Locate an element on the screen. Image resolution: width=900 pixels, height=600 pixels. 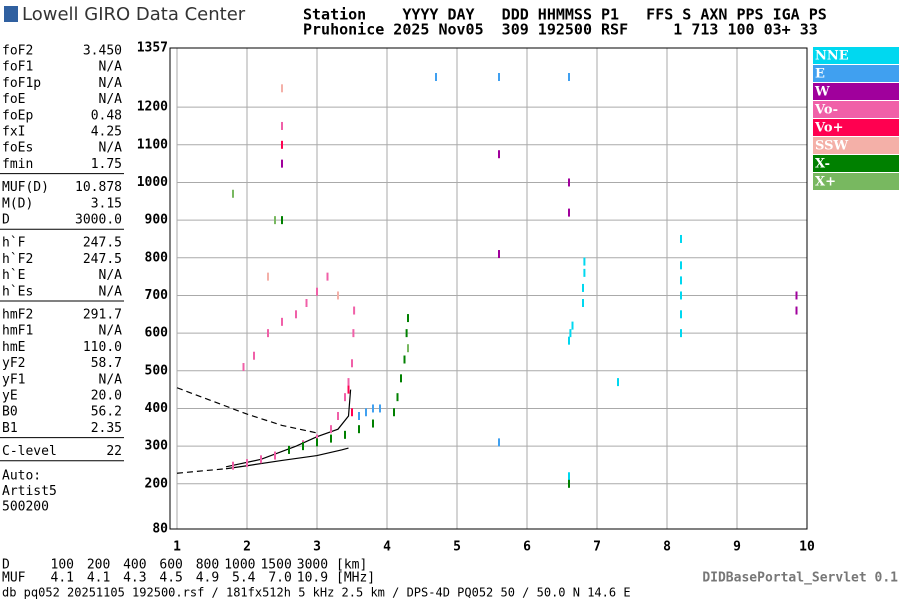
table-value: 5.4 is located at coordinates (244, 578).